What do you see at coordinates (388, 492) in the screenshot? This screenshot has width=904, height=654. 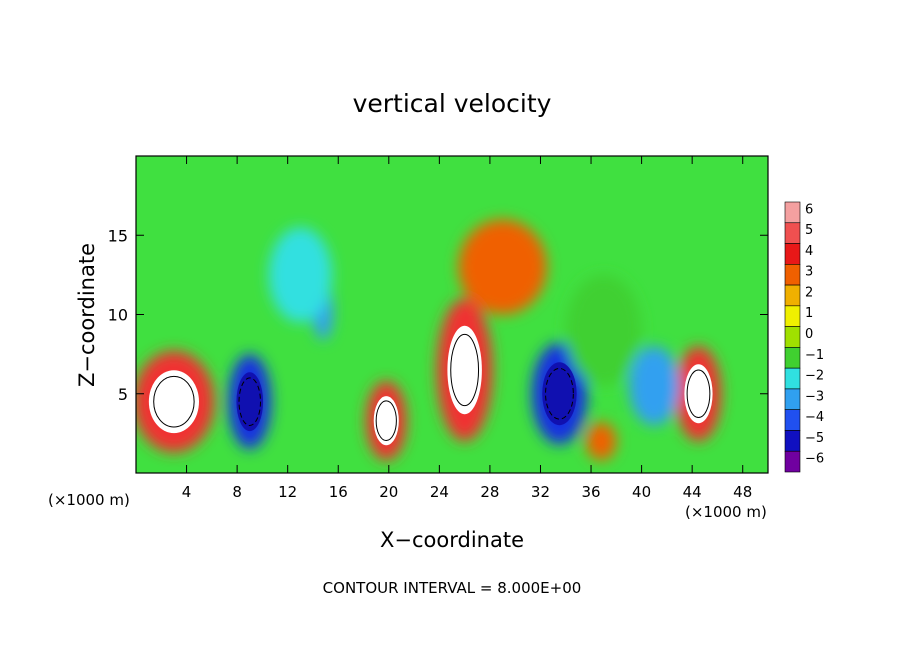 I see `x-tick-label: 20` at bounding box center [388, 492].